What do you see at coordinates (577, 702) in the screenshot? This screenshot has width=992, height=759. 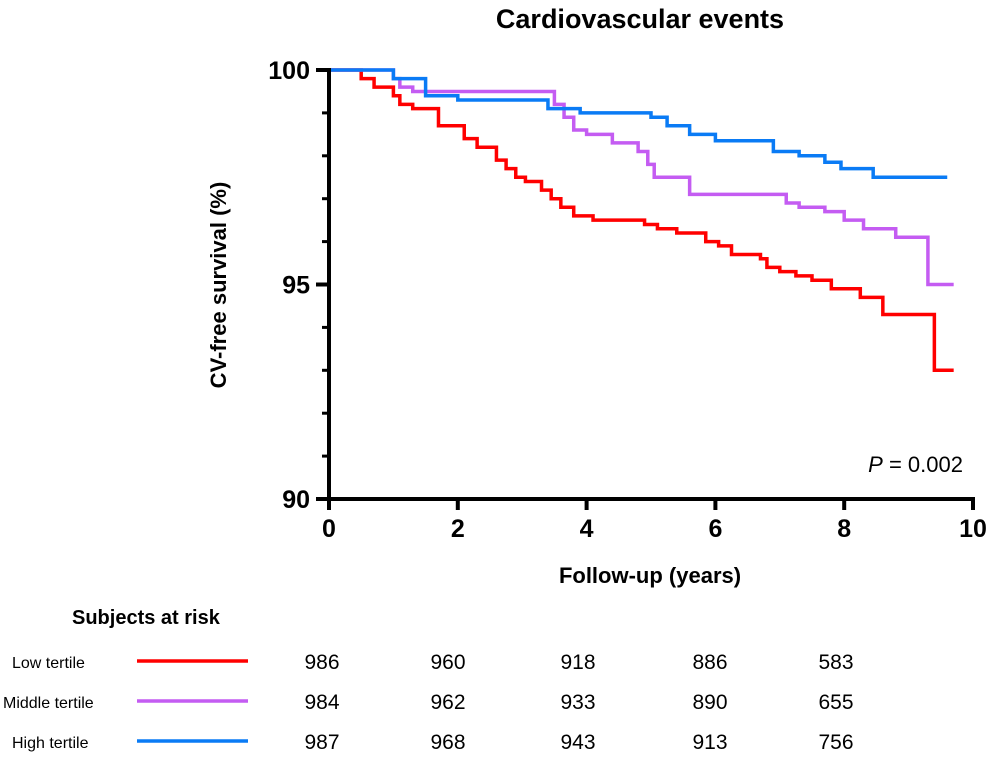 I see `risk-count: 933` at bounding box center [577, 702].